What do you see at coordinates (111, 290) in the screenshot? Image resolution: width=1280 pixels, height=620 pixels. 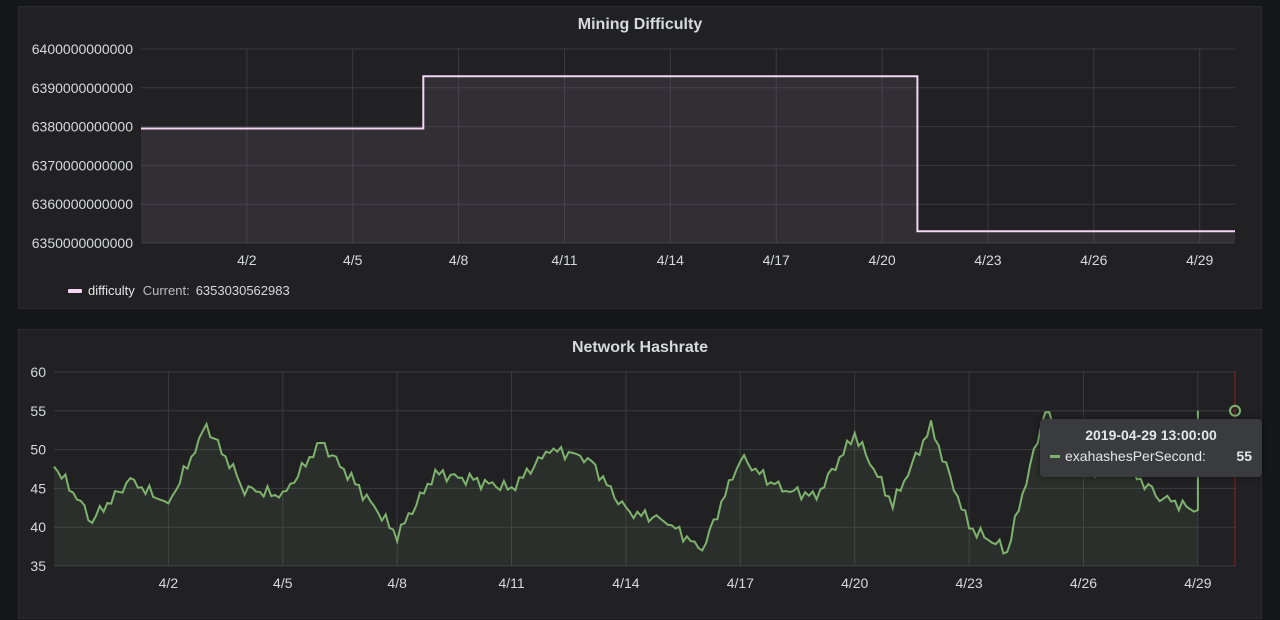 I see `difficulty-legend-name: difficulty` at bounding box center [111, 290].